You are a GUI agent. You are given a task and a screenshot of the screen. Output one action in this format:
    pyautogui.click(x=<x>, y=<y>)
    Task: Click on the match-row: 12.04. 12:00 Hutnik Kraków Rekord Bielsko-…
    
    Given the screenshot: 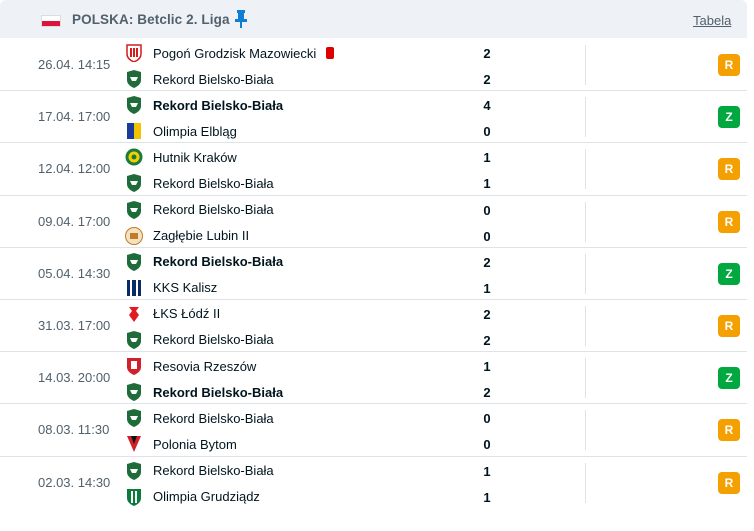 What is the action you would take?
    pyautogui.click(x=373, y=169)
    